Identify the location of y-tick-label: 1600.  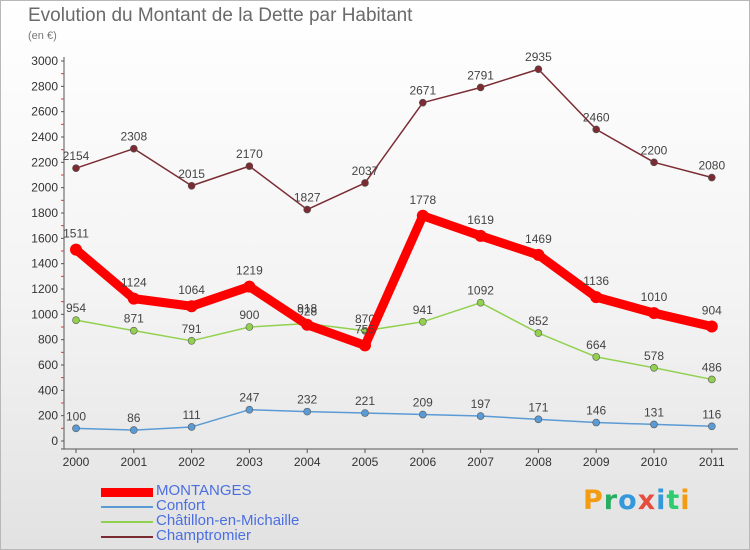
(44, 238).